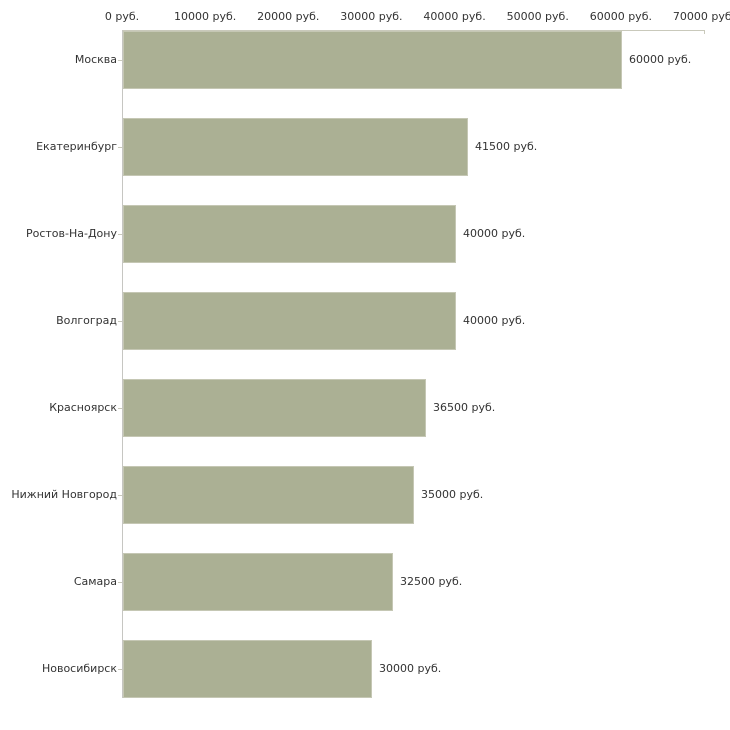 Image resolution: width=730 pixels, height=730 pixels. Describe the element at coordinates (620, 16) in the screenshot. I see `x-axis-tick-label: 60000 руб.` at that location.